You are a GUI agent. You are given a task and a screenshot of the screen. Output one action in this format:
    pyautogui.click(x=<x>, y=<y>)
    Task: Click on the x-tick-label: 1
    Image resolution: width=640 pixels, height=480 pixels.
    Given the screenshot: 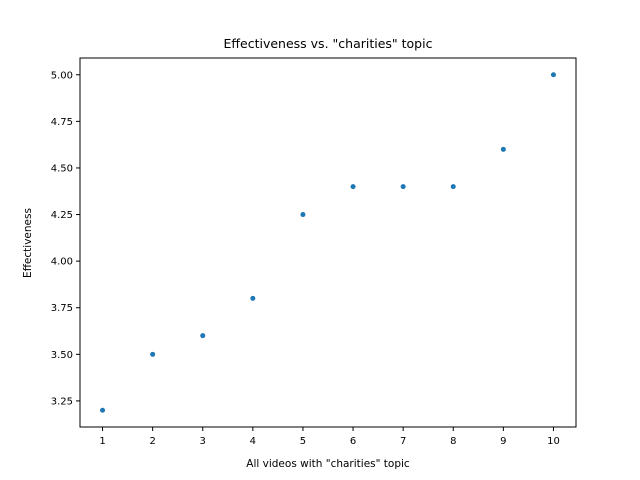 What is the action you would take?
    pyautogui.click(x=102, y=441)
    